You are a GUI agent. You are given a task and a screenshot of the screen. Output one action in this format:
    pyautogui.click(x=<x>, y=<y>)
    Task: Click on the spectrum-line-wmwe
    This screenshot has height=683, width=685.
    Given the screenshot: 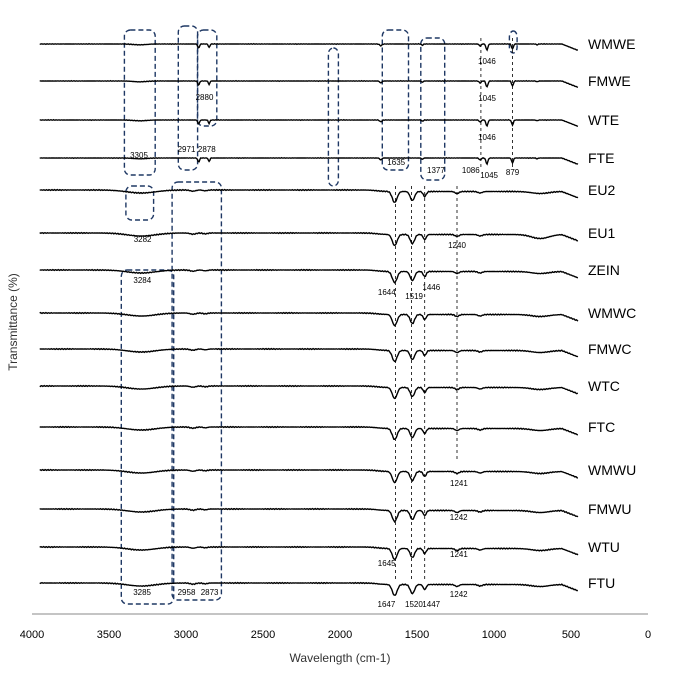 What is the action you would take?
    pyautogui.click(x=308, y=47)
    